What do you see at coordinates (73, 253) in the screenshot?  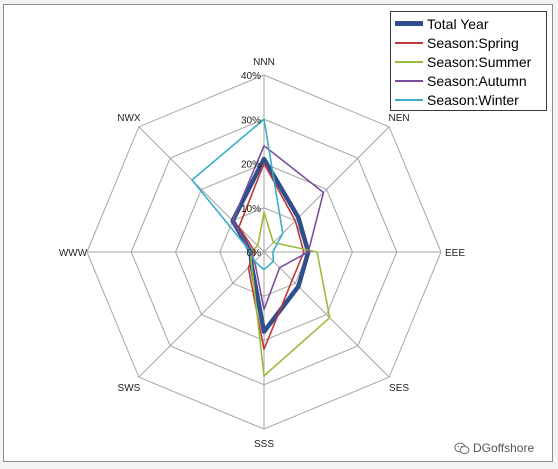 I see `axis-label-www: WWW` at bounding box center [73, 253].